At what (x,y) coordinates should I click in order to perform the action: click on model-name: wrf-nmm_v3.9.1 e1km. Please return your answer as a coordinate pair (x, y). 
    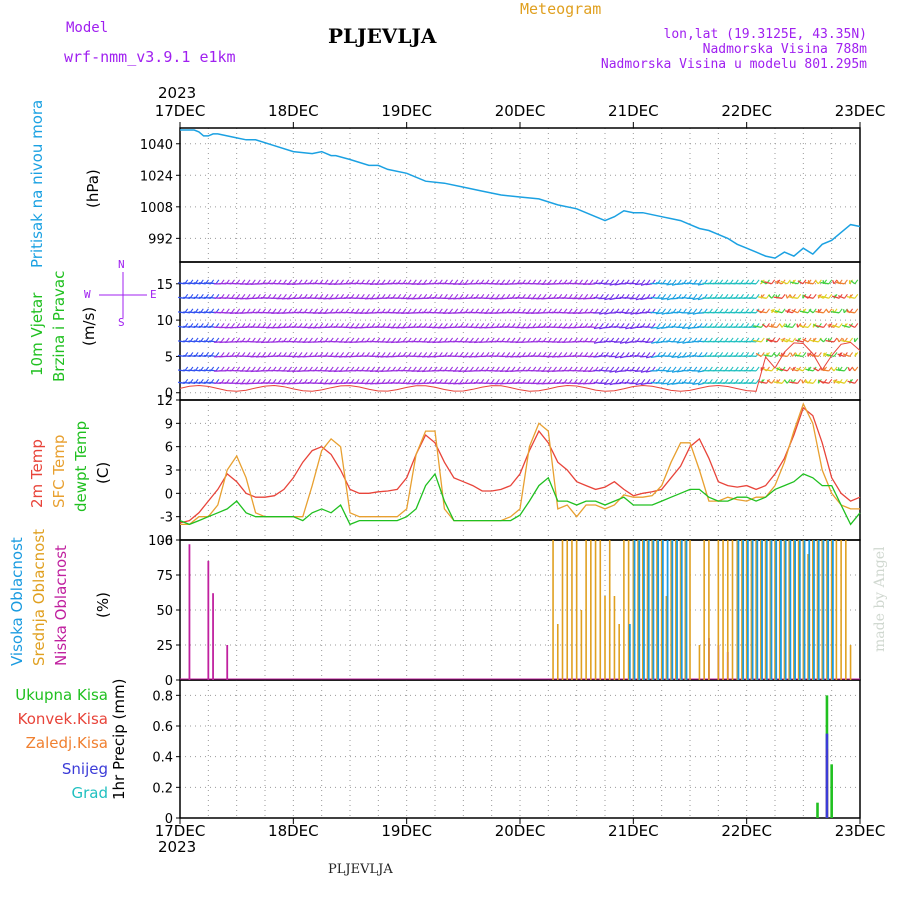
    Looking at the image, I should click on (150, 57).